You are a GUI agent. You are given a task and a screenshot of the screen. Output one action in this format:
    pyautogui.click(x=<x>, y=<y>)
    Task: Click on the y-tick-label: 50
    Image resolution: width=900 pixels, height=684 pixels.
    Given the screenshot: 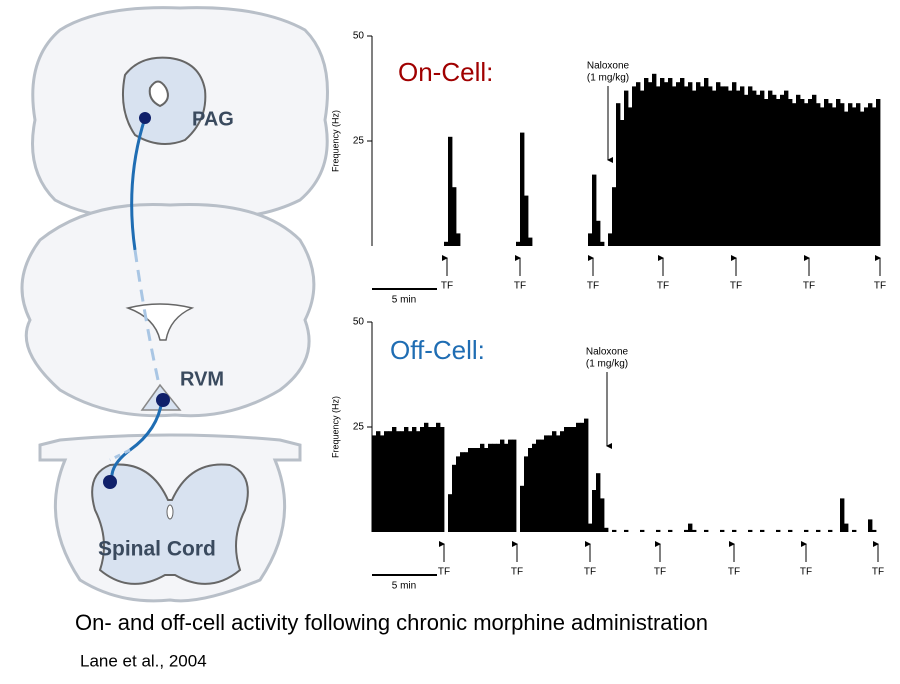 What is the action you would take?
    pyautogui.click(x=359, y=36)
    